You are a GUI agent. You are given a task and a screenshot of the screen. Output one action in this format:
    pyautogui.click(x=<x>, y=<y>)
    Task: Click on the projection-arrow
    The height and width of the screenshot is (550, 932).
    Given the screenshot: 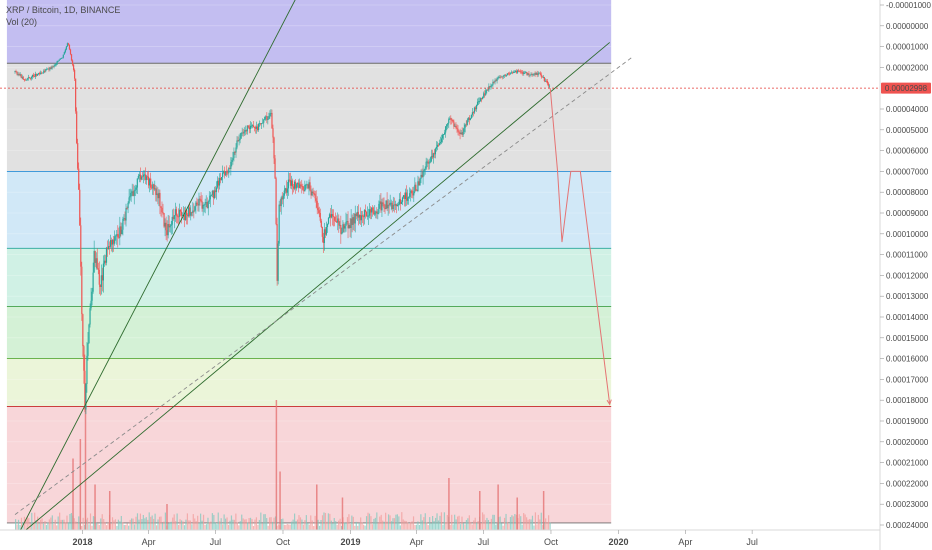 What is the action you would take?
    pyautogui.click(x=580, y=247)
    